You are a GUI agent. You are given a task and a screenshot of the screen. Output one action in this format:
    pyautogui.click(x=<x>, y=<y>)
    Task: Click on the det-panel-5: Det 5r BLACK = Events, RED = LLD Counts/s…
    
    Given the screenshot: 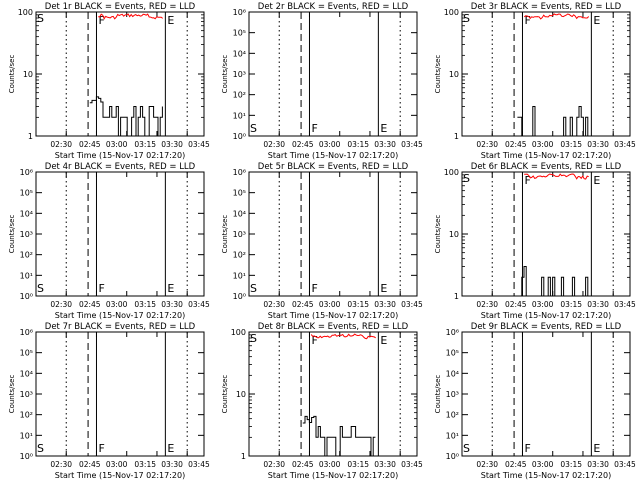 What is the action you would take?
    pyautogui.click(x=322, y=241)
    